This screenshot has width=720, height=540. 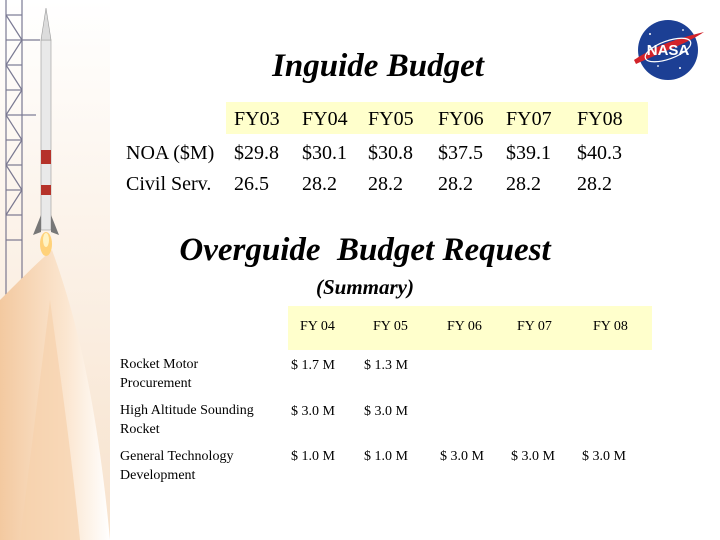 What do you see at coordinates (534, 326) in the screenshot?
I see `overguide-year-header: FY 07` at bounding box center [534, 326].